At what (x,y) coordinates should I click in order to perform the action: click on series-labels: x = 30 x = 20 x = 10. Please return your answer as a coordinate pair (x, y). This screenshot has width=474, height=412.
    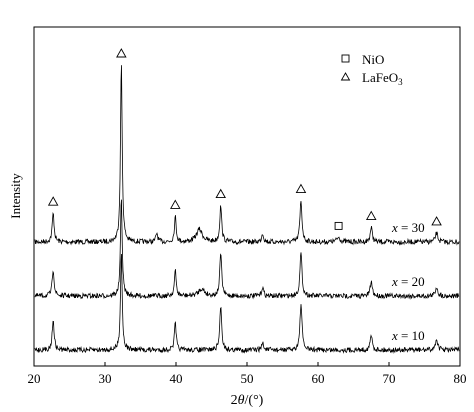
    Looking at the image, I should click on (408, 281).